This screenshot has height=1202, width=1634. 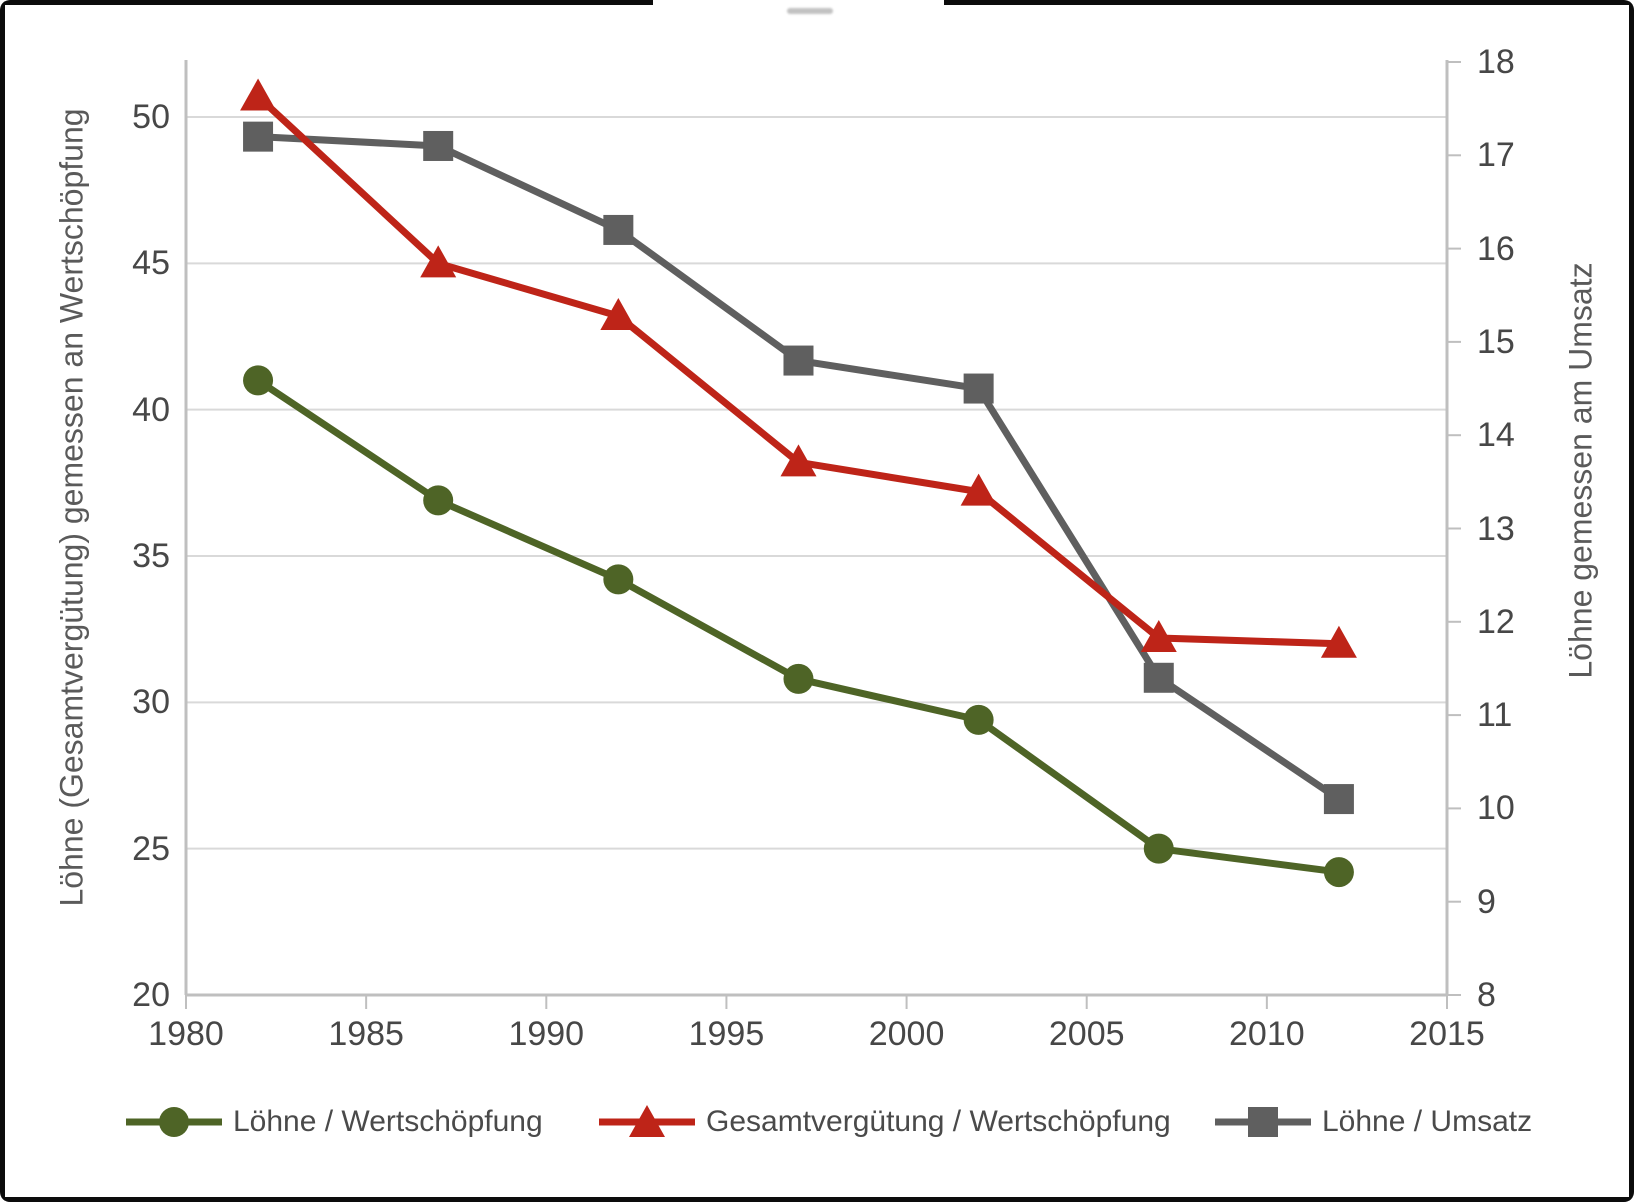 What do you see at coordinates (151, 702) in the screenshot?
I see `left-axis-tick-label: 30` at bounding box center [151, 702].